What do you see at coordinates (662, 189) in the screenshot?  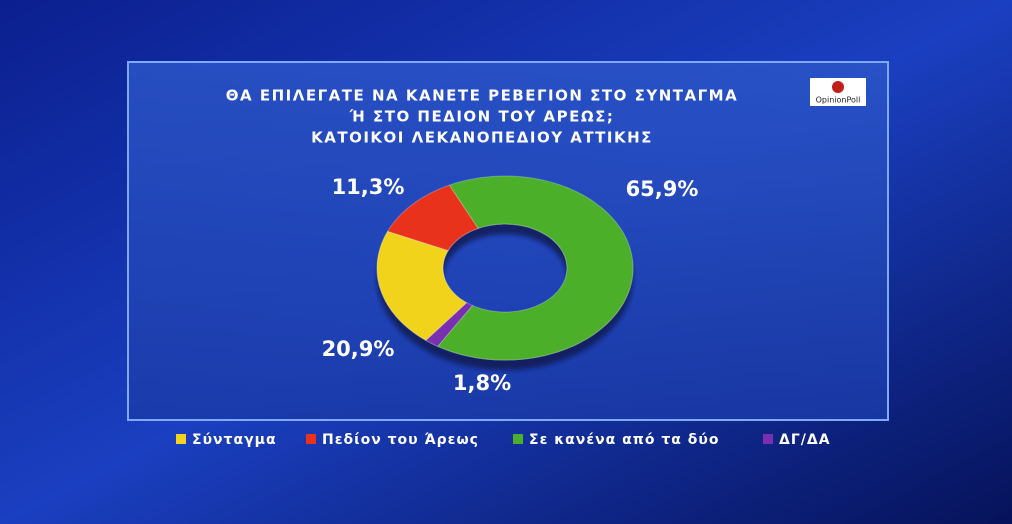 I see `value-label: 65,9%` at bounding box center [662, 189].